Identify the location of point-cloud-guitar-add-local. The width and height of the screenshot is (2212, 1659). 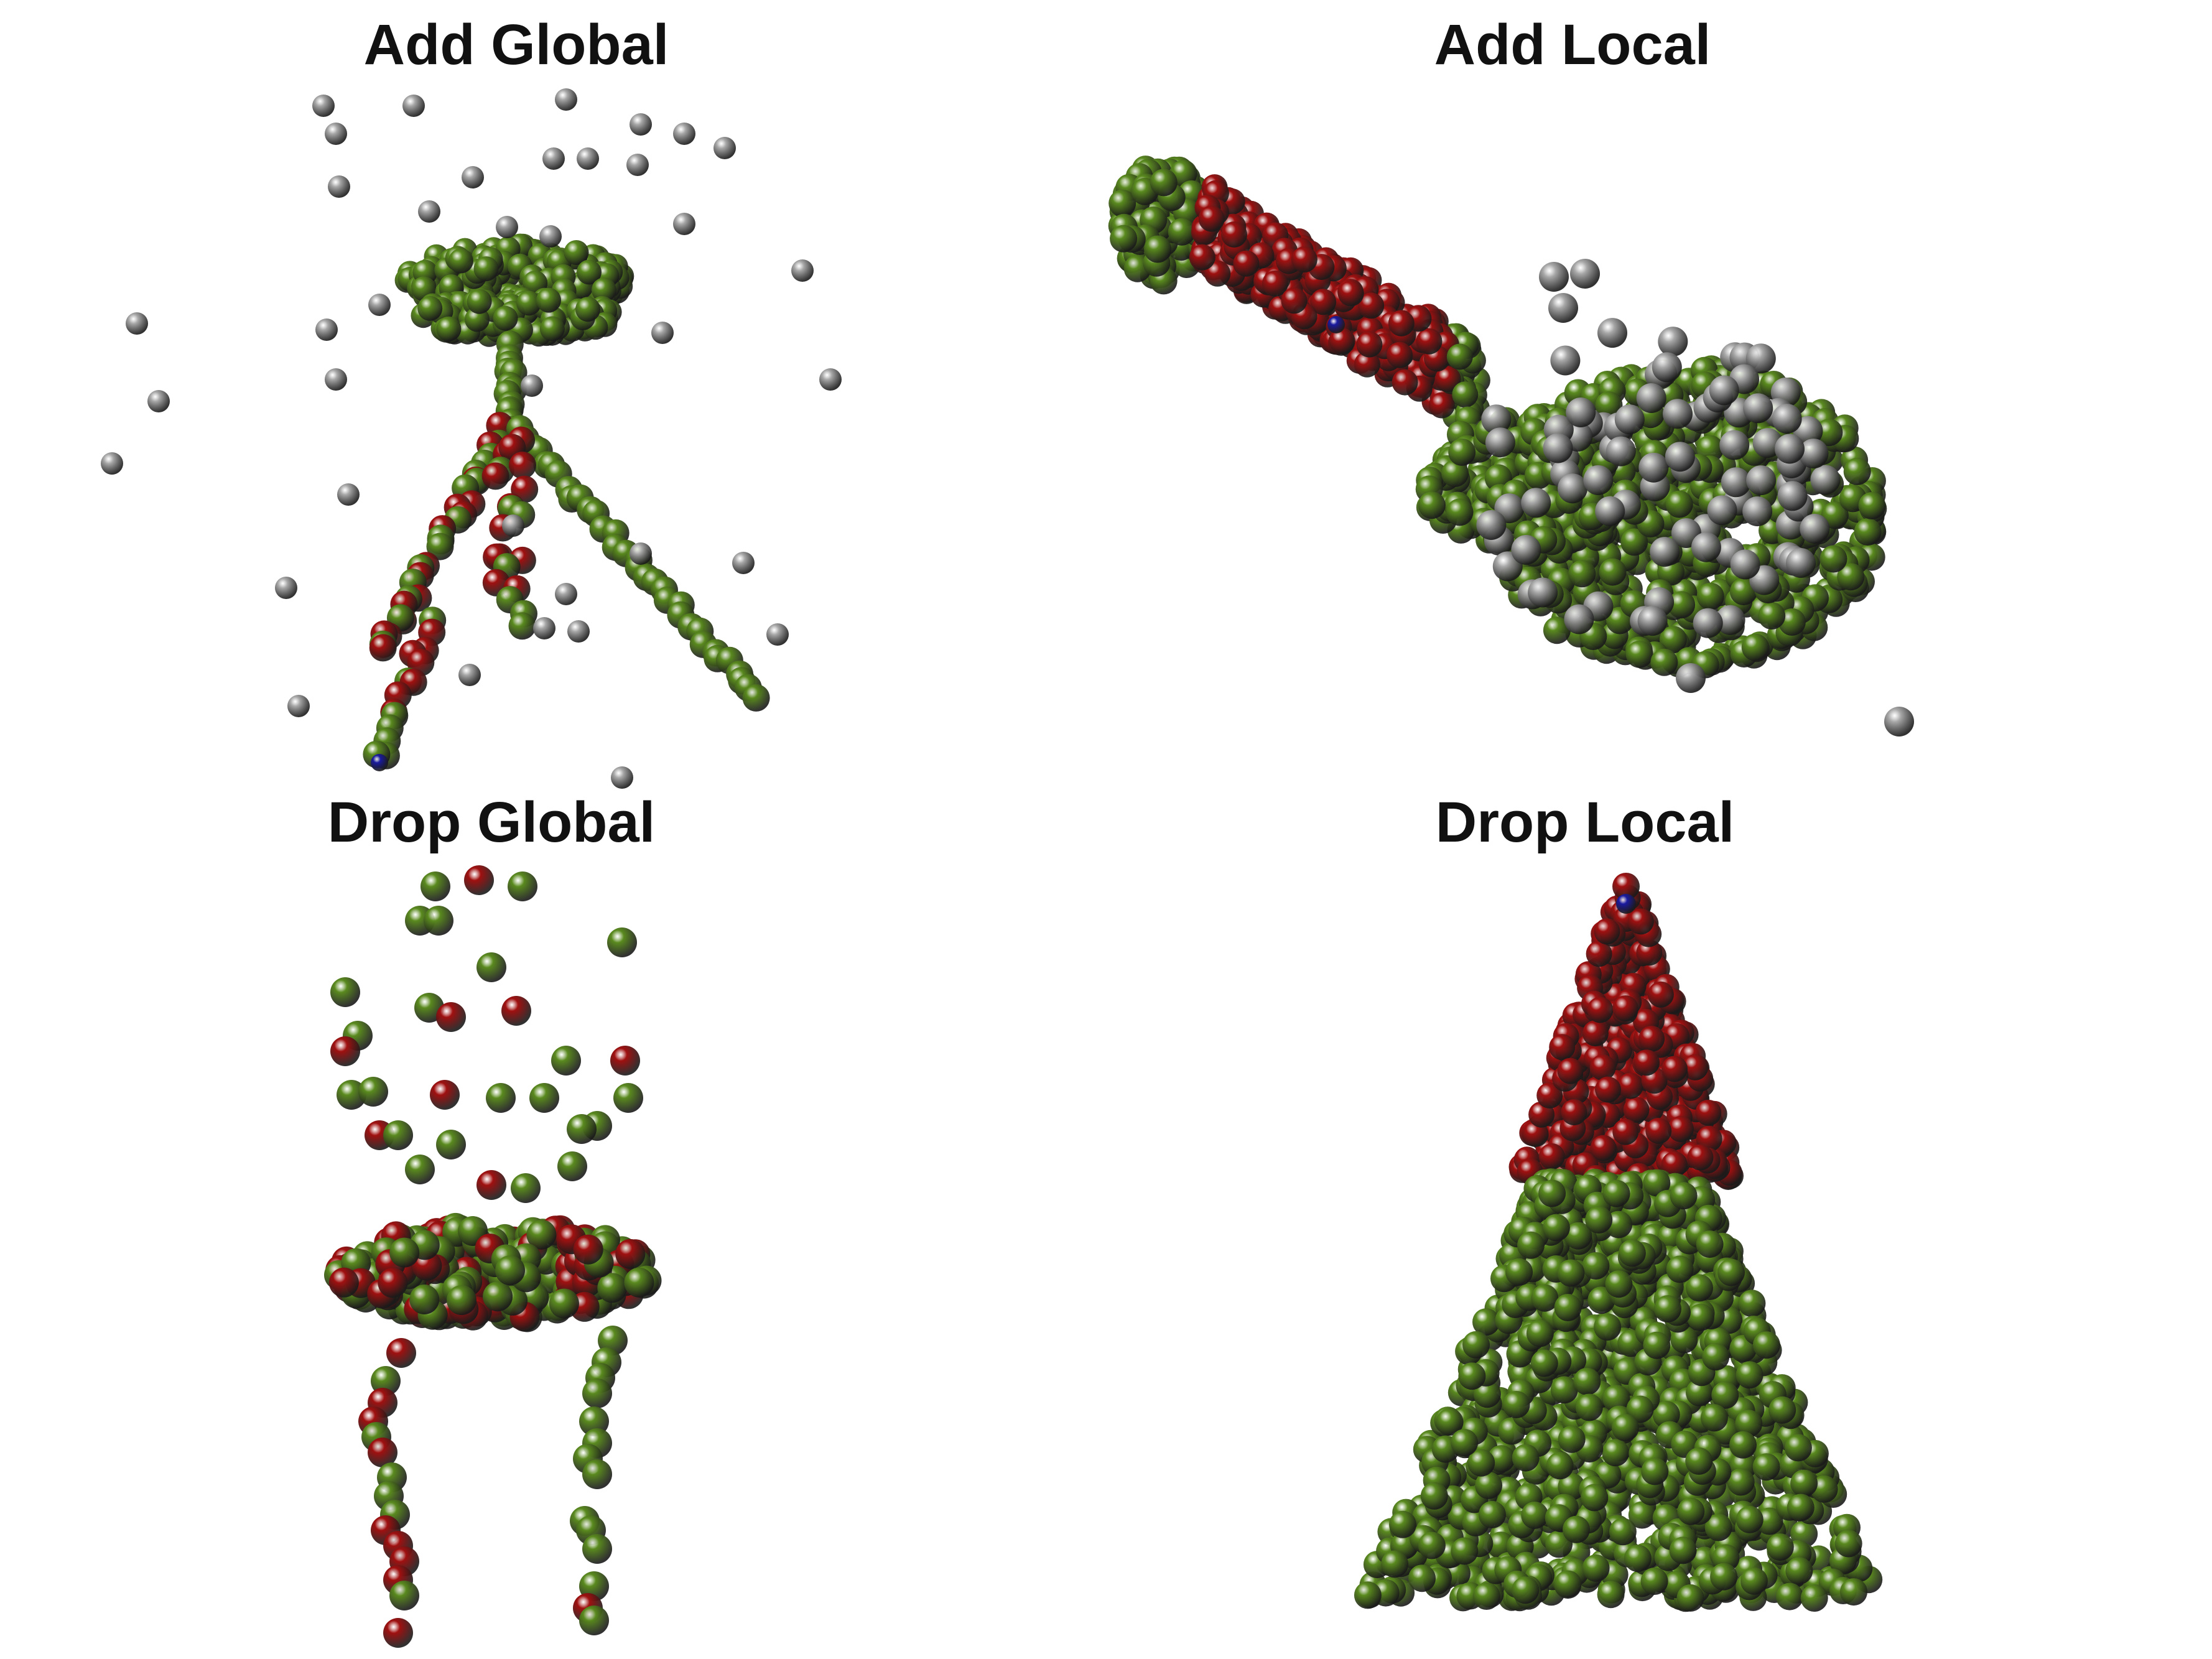
(1511, 446).